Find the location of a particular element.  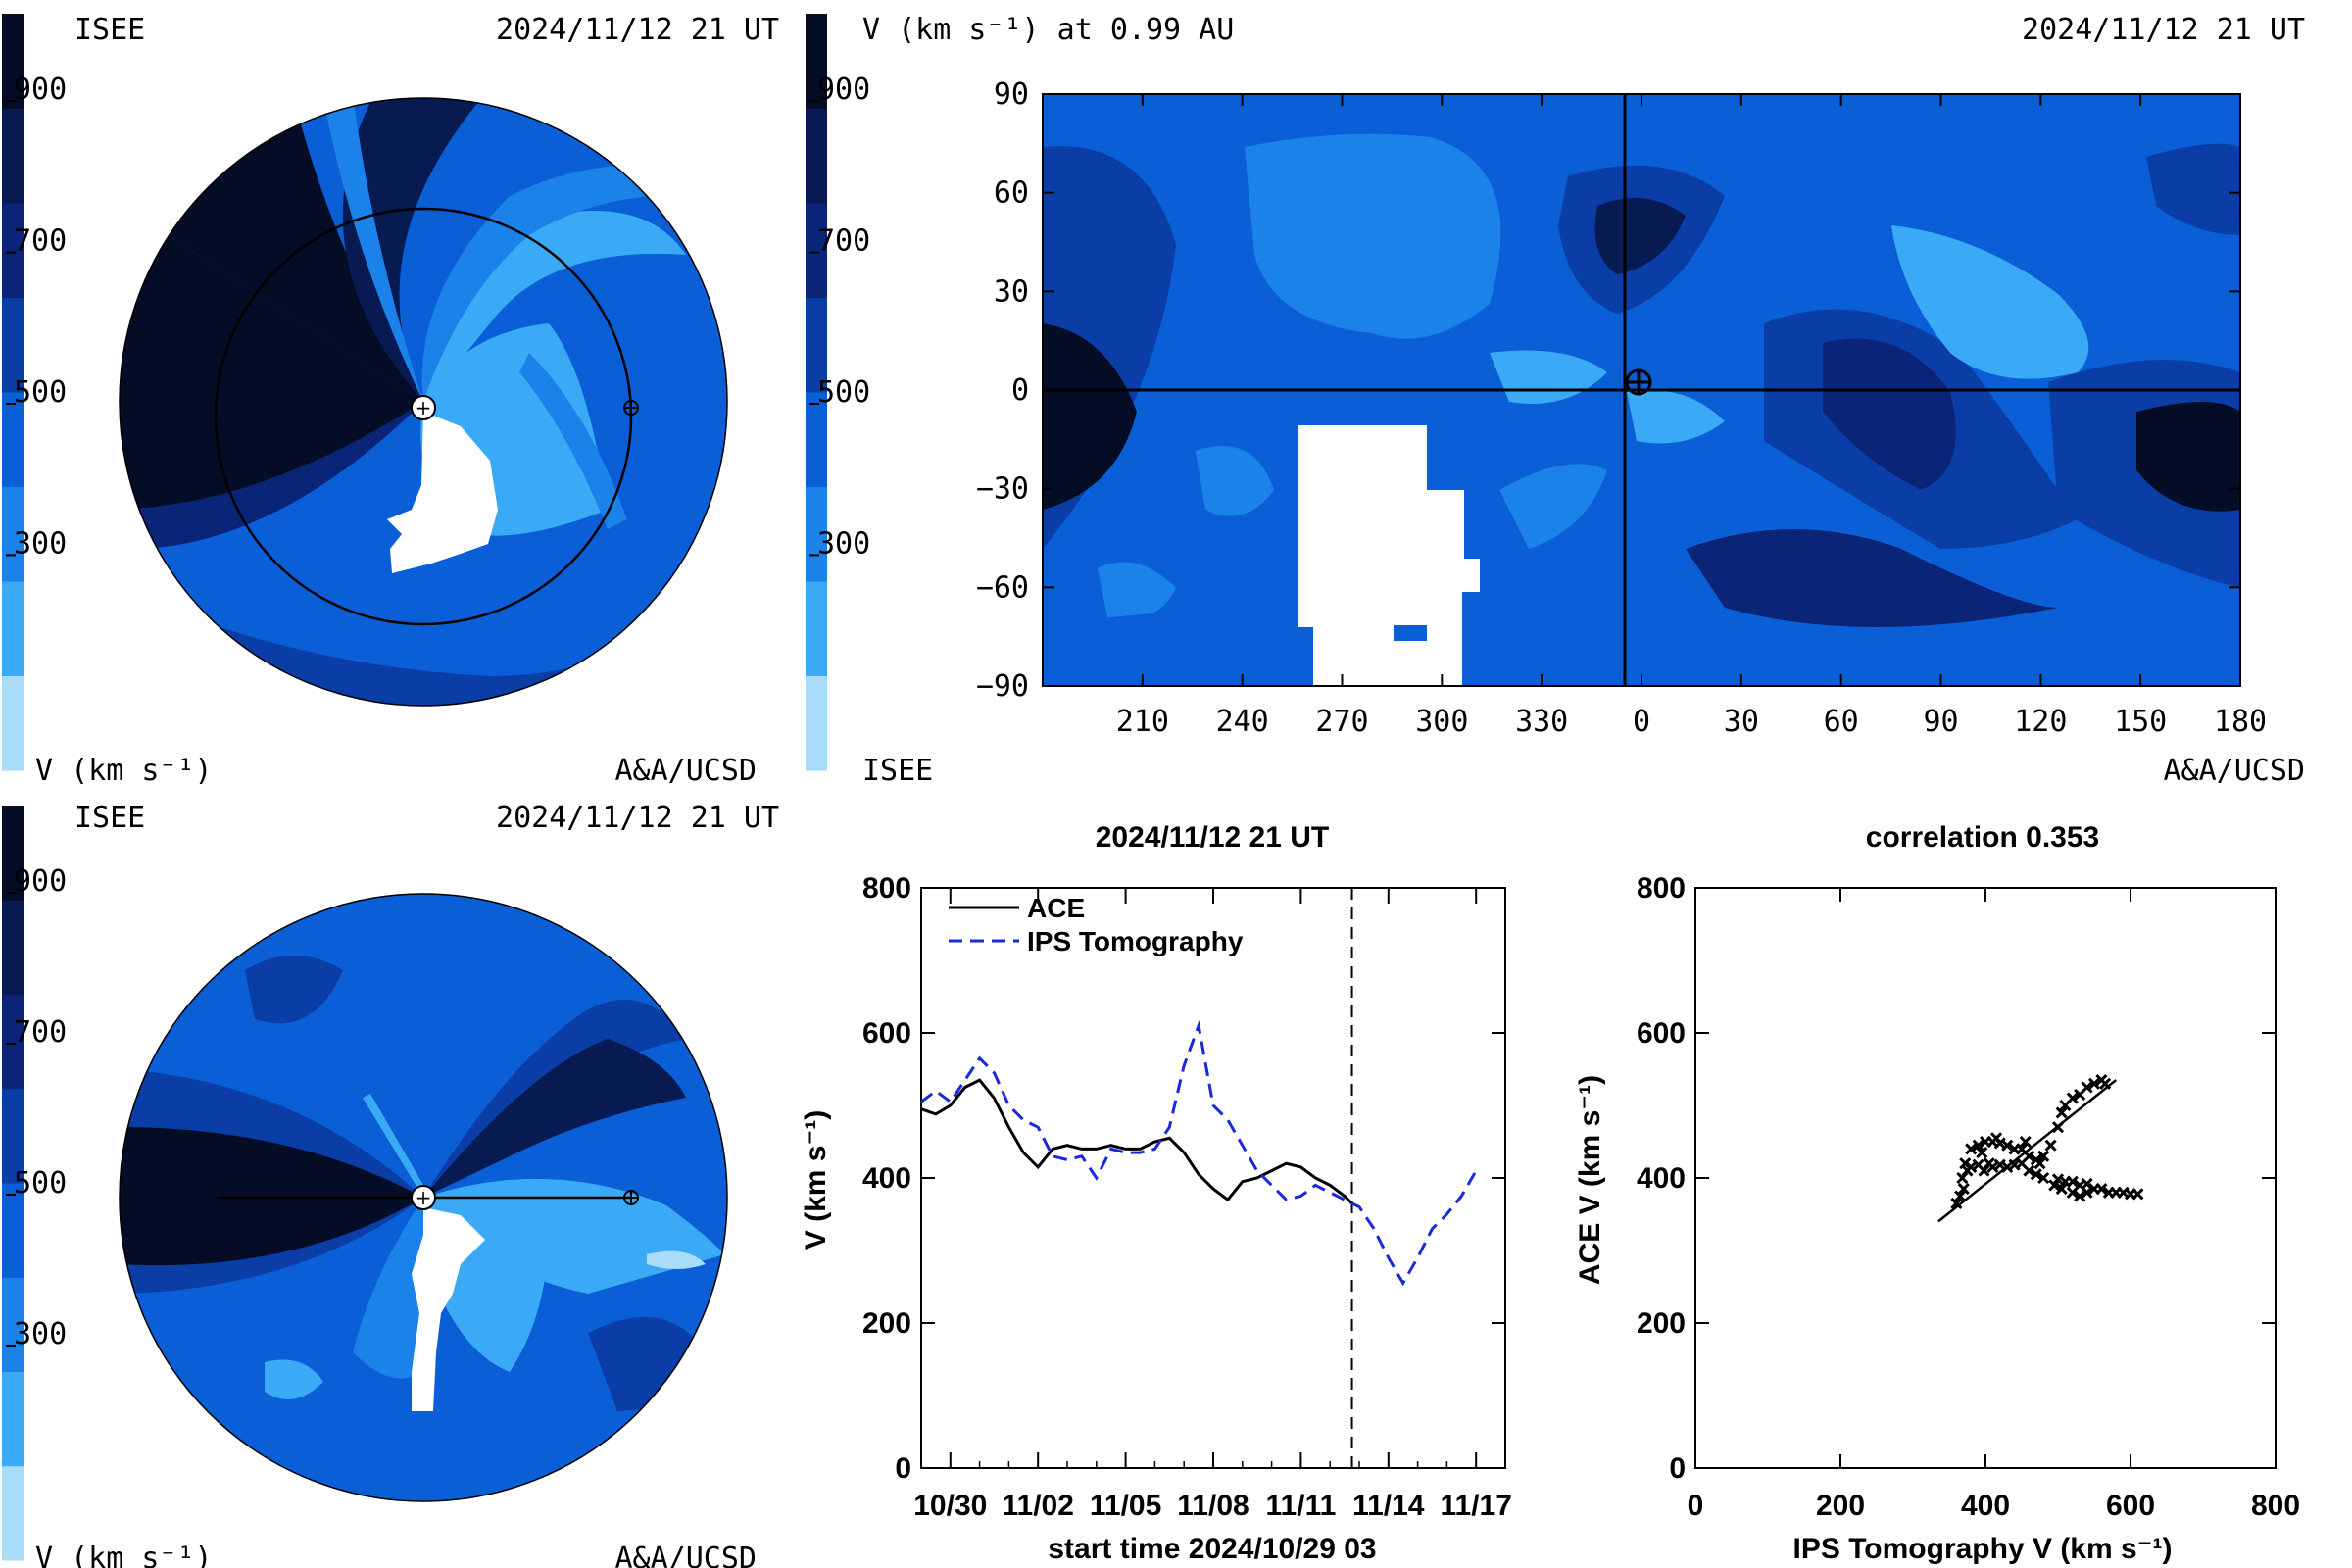

earth-orbit-circle is located at coordinates (423, 416).